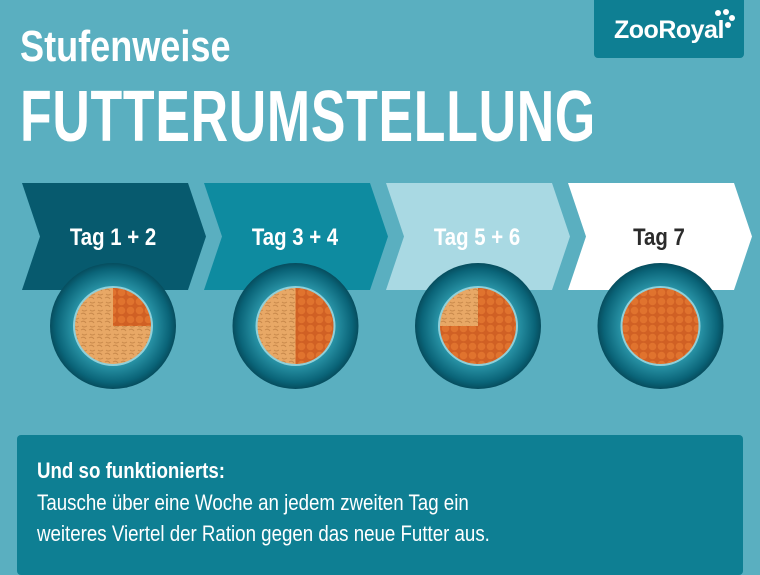 Image resolution: width=760 pixels, height=575 pixels. Describe the element at coordinates (125, 46) in the screenshot. I see `title-line1: Stufenweise` at that location.